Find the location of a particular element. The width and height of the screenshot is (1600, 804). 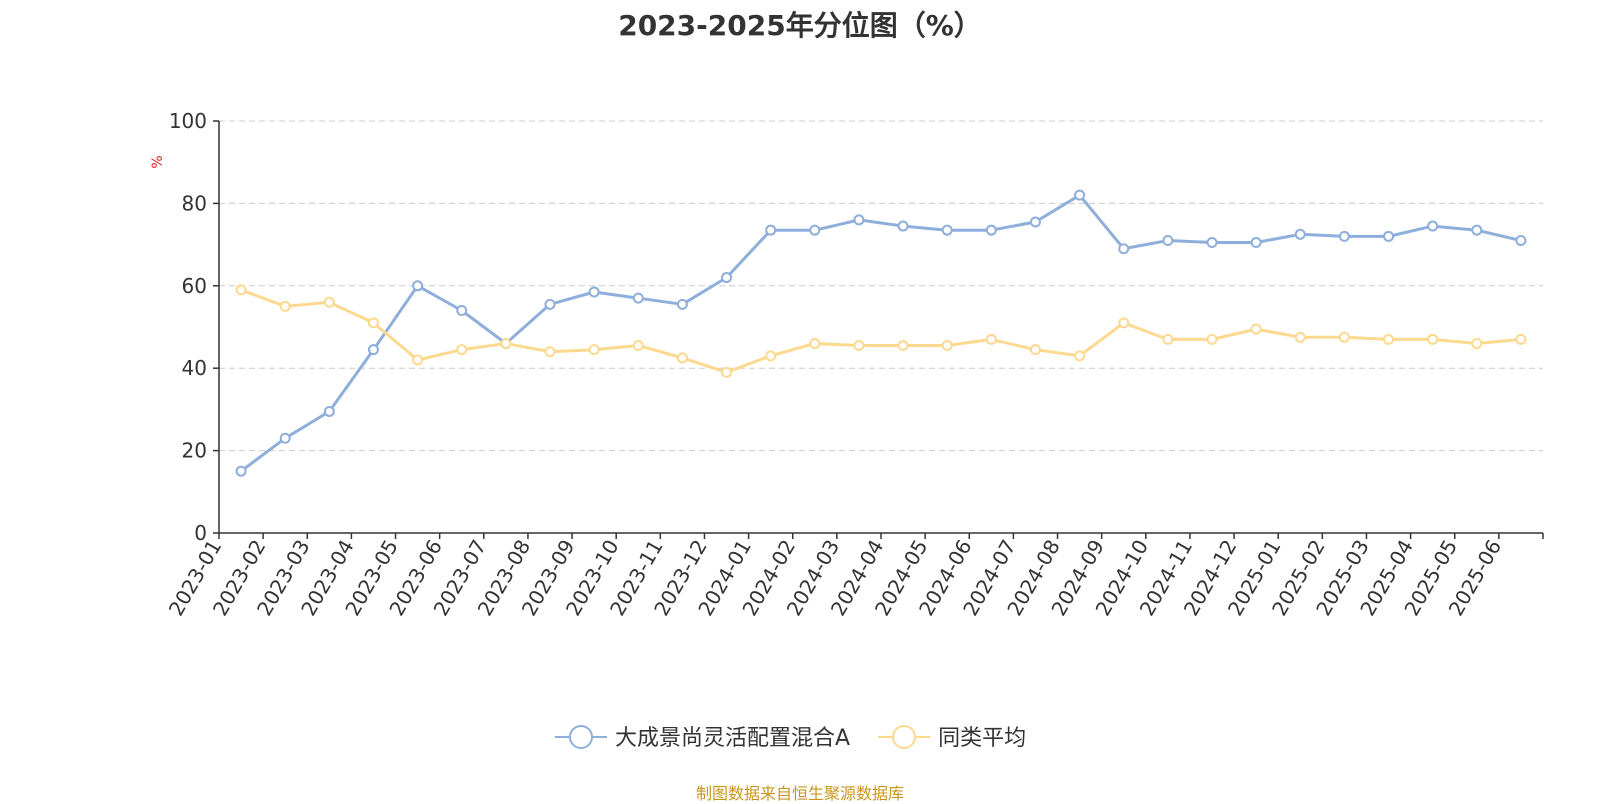

y-tick-label: 100 is located at coordinates (188, 121).